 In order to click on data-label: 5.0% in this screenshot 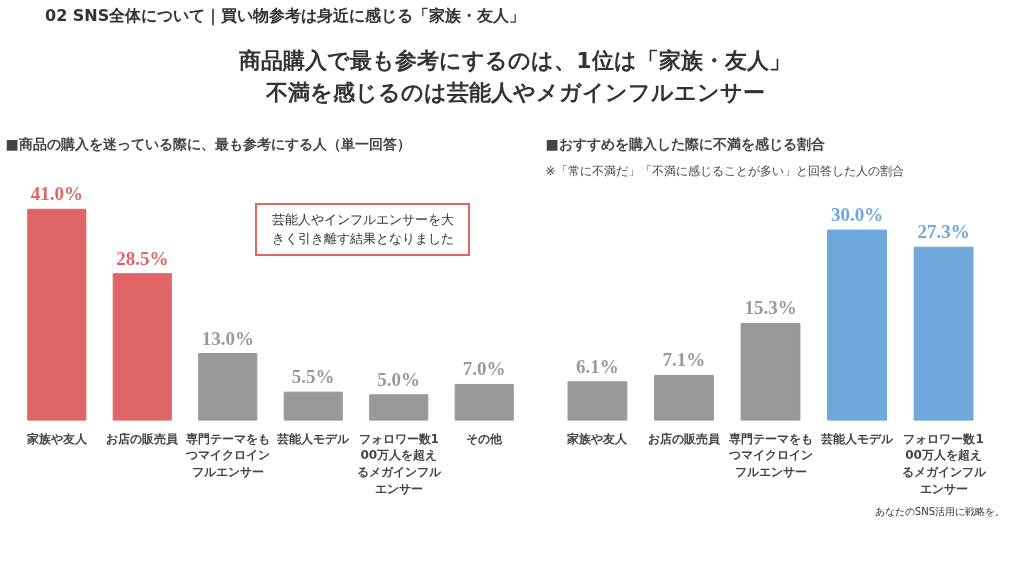, I will do `click(399, 379)`.